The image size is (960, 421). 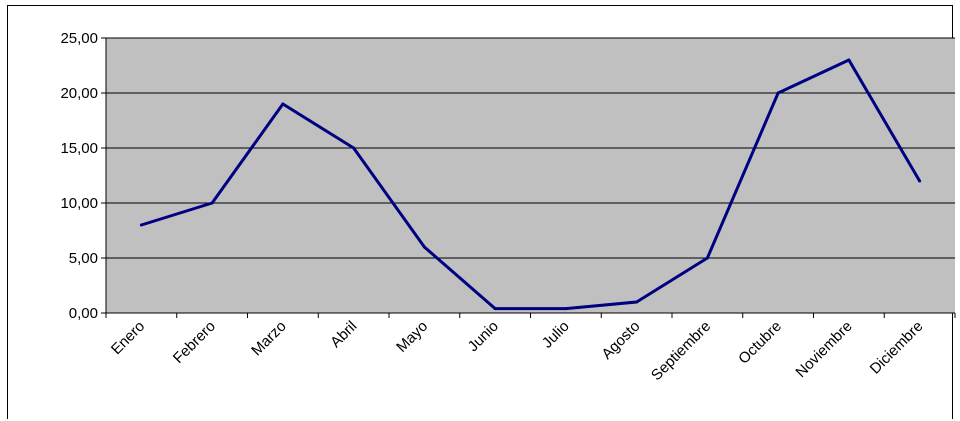 I want to click on x-tick-label: Enero, so click(x=128, y=338).